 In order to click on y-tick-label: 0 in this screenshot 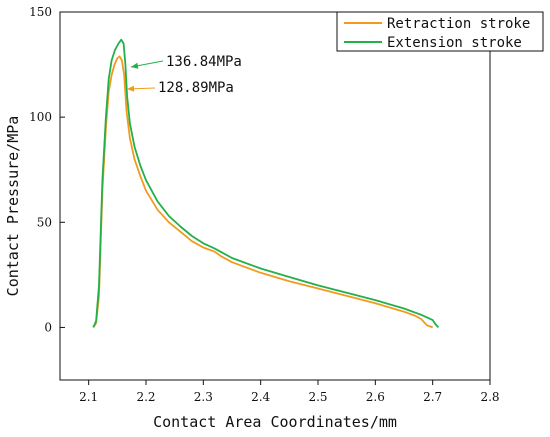, I will do `click(48, 327)`.